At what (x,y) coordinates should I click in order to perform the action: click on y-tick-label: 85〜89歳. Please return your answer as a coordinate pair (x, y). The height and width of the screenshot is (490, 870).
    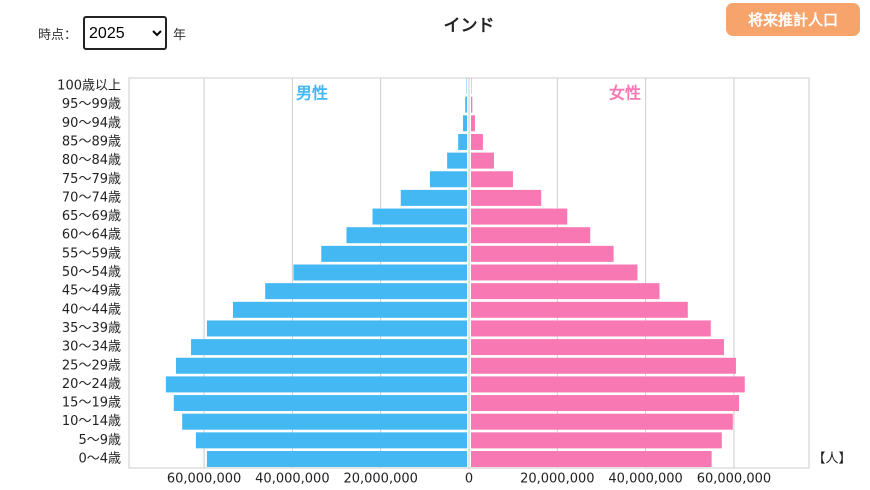
    Looking at the image, I should click on (91, 141).